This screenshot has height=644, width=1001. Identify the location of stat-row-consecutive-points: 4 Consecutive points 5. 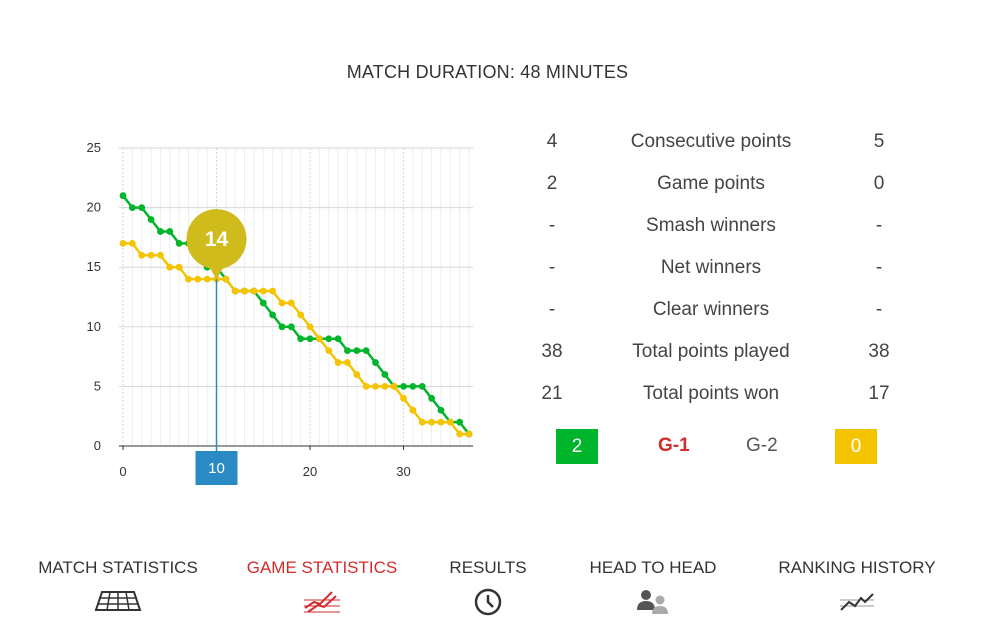
(720, 142).